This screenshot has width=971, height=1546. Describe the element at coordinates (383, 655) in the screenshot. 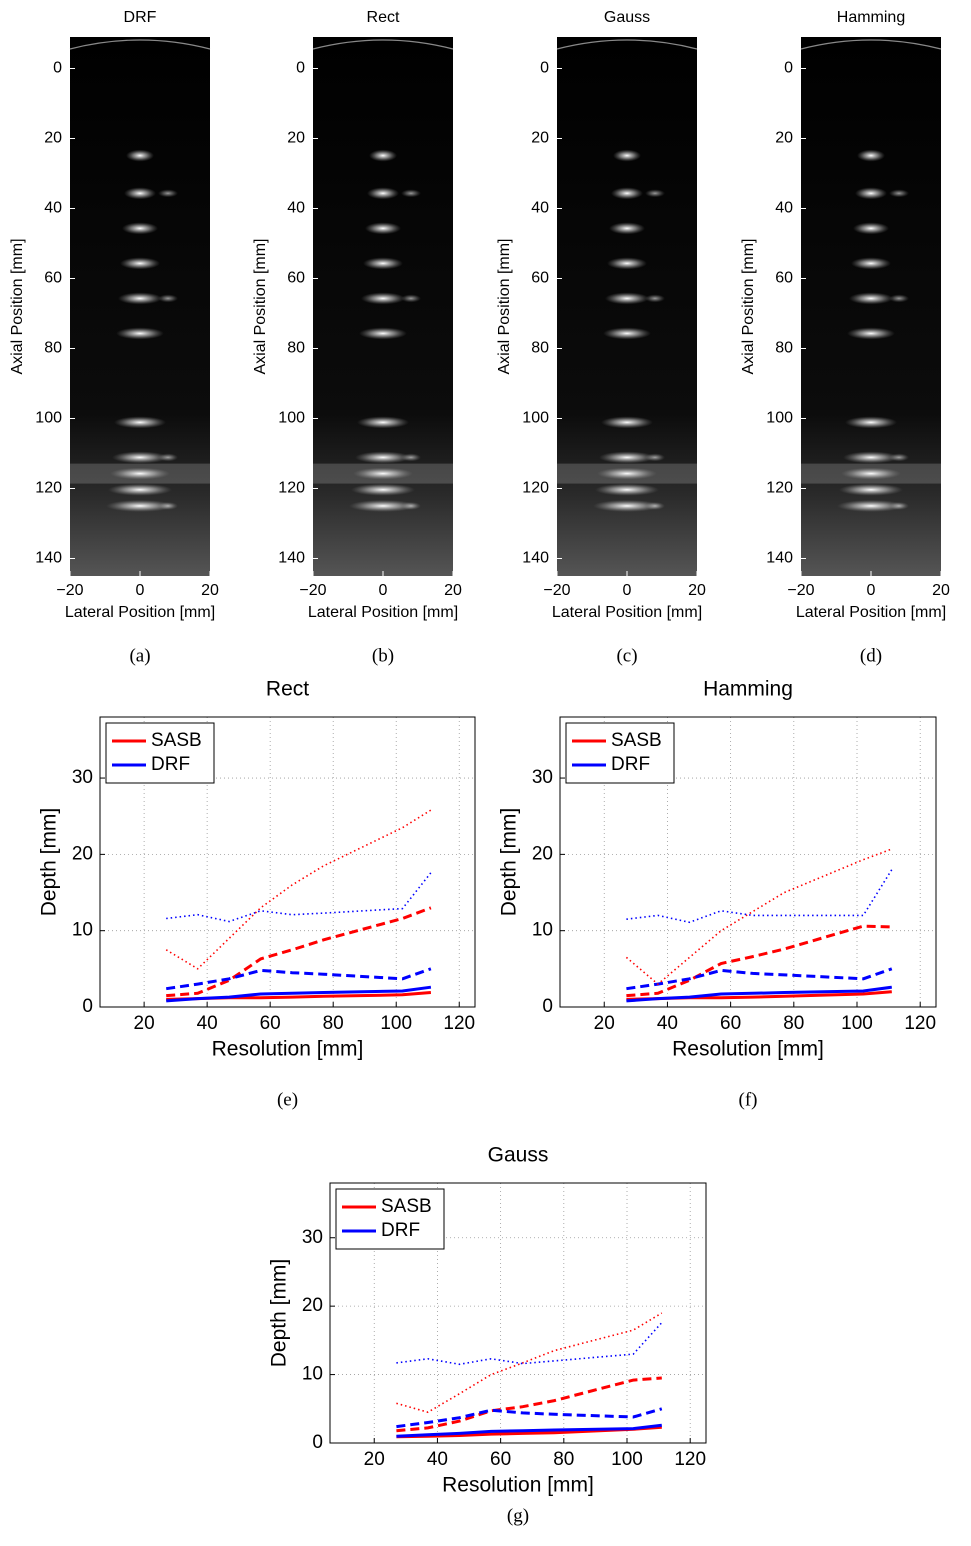

I see `caption: (b)` at that location.